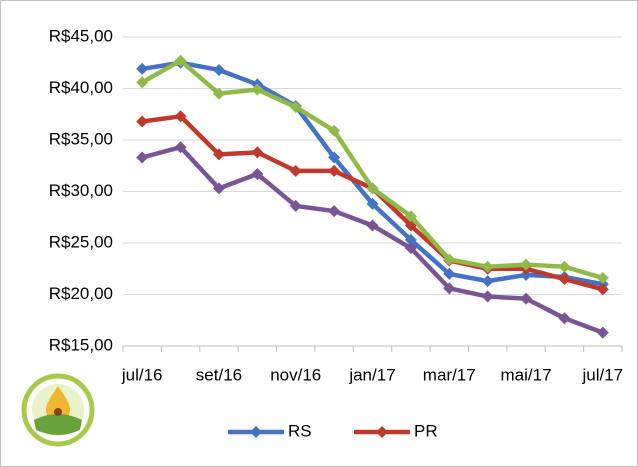 Image resolution: width=638 pixels, height=467 pixels. What do you see at coordinates (449, 374) in the screenshot?
I see `x-tick-label: mar/17` at bounding box center [449, 374].